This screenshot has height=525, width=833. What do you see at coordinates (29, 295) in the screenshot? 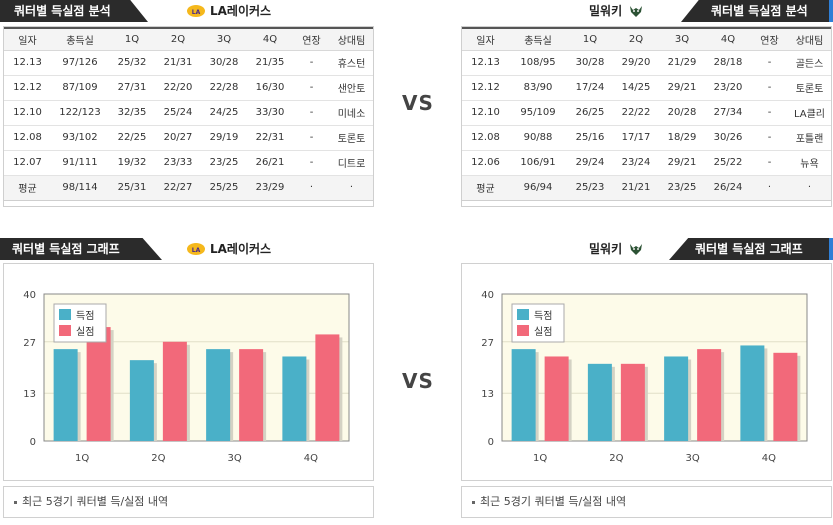
I see `y-tick-label: 40` at bounding box center [29, 295].